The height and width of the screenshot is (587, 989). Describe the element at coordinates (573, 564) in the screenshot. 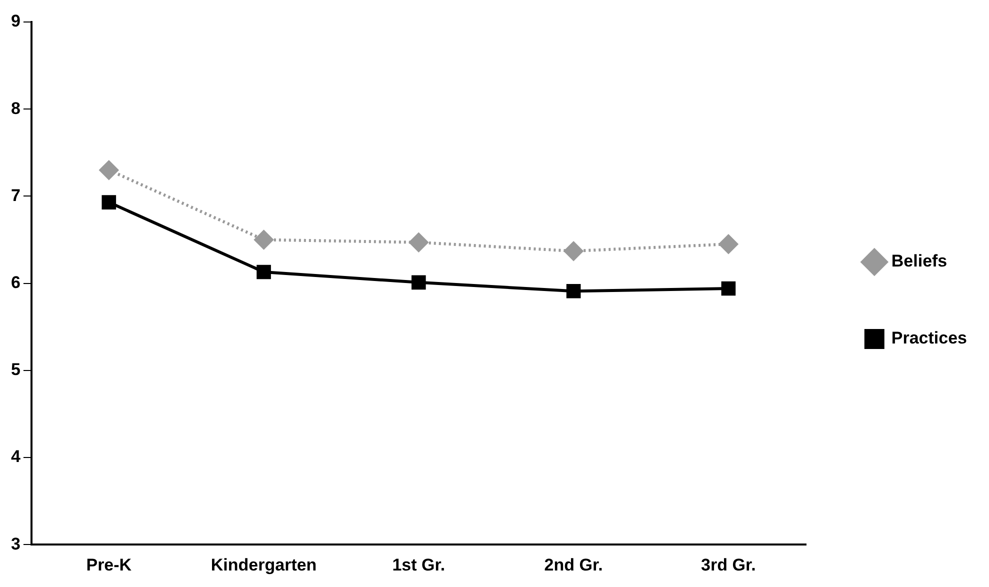

I see `x-tick-label: 2nd Gr.` at that location.